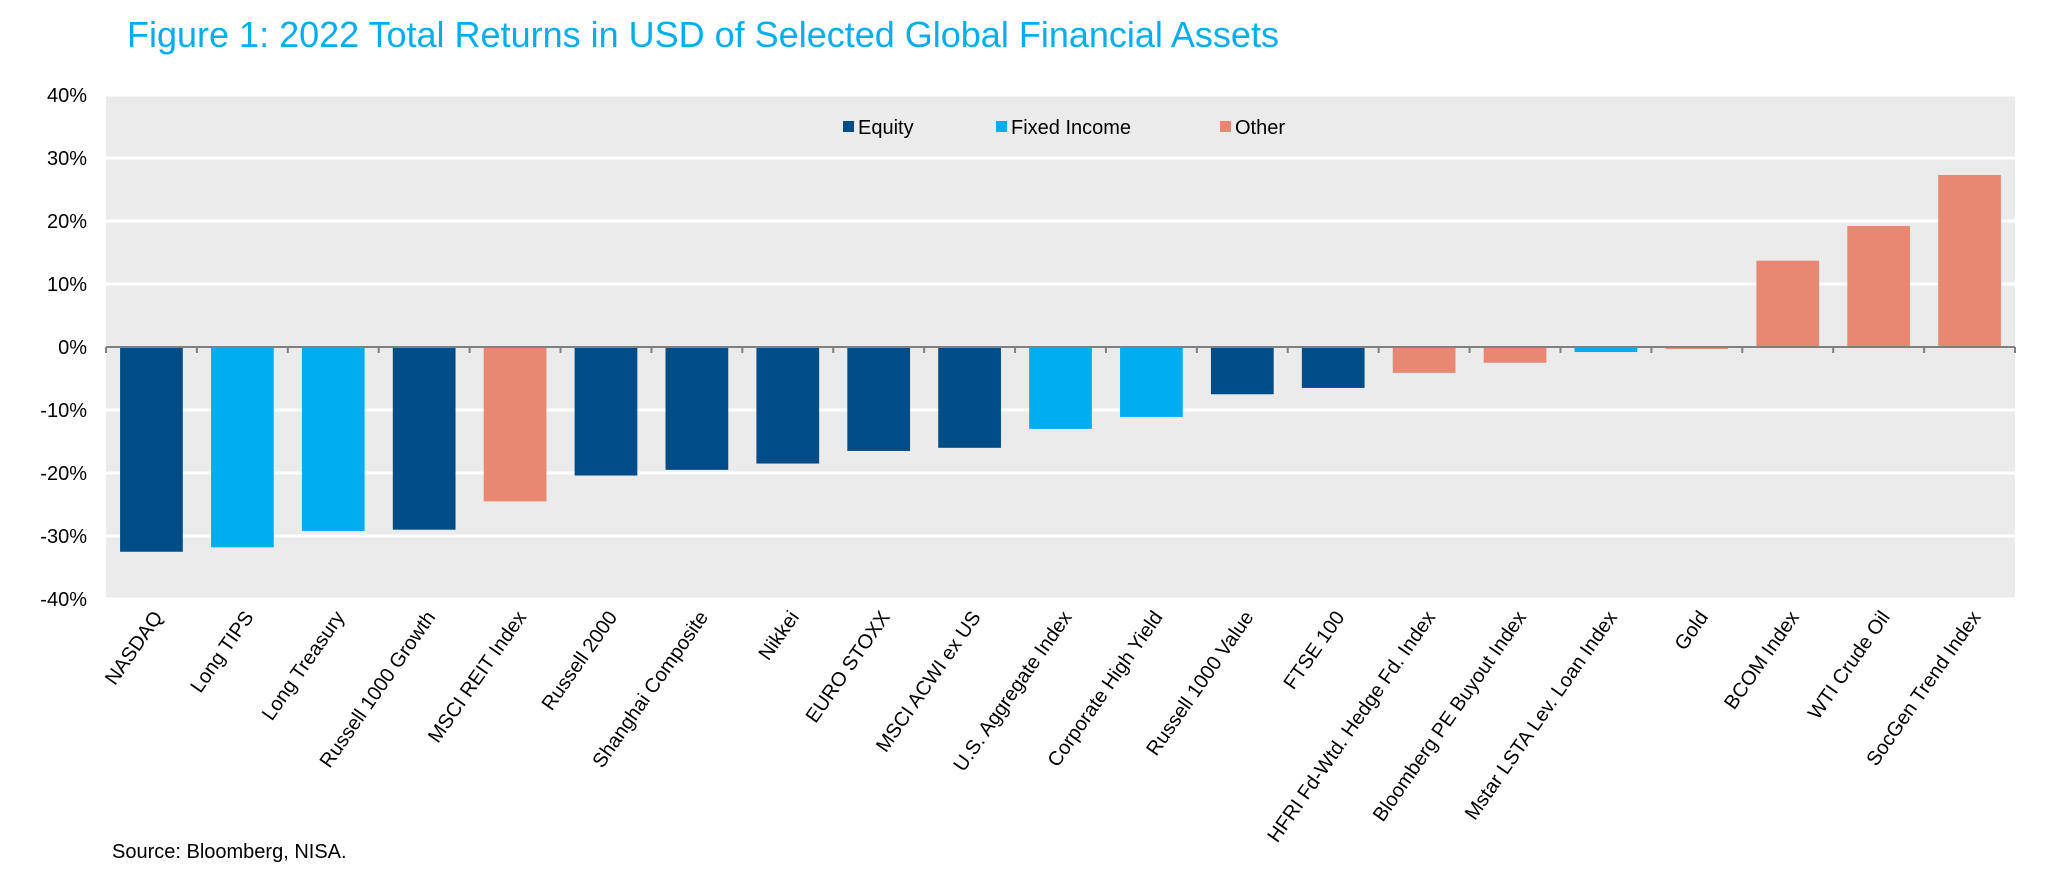 This screenshot has width=2048, height=891. Describe the element at coordinates (1762, 660) in the screenshot. I see `x-tick-label: BCOM Index` at that location.